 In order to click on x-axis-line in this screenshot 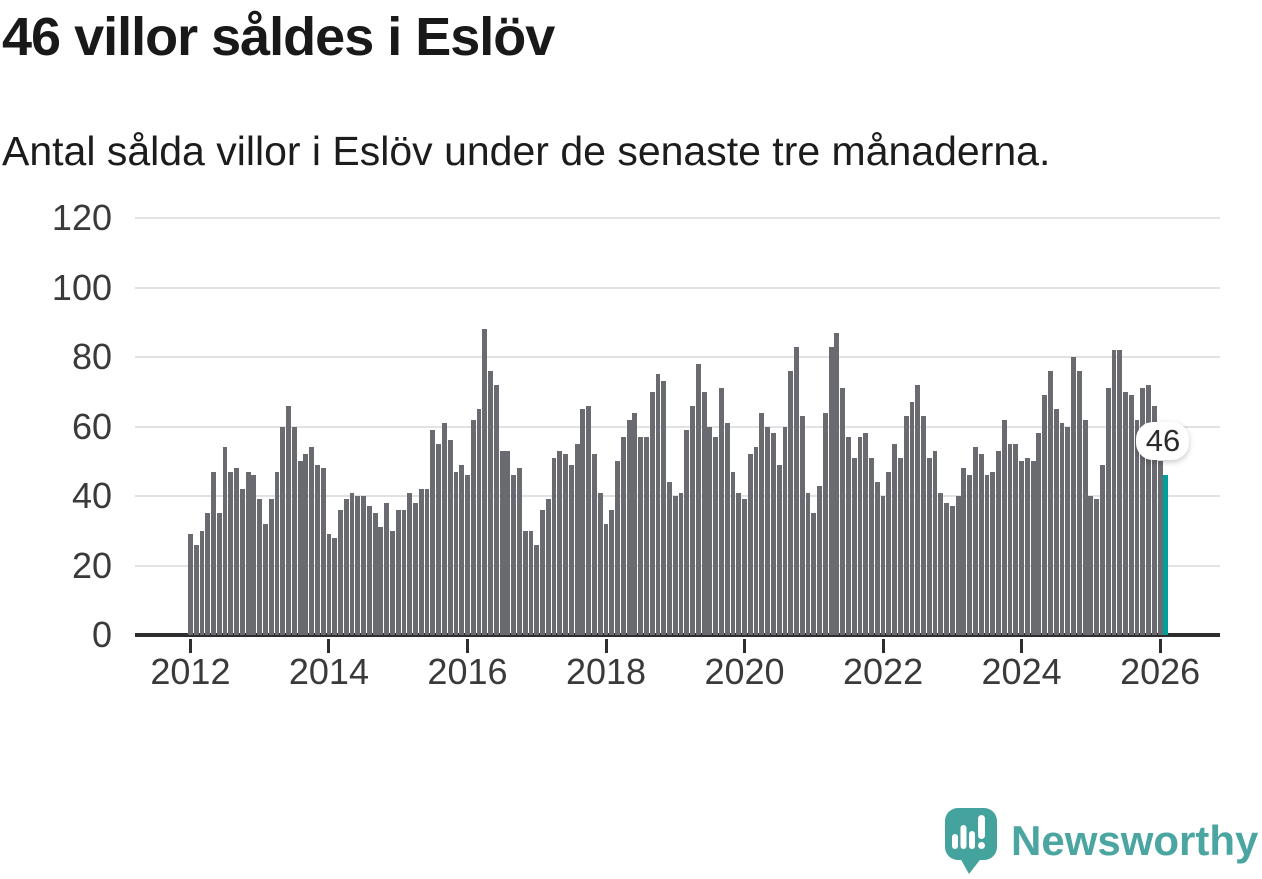, I will do `click(677, 635)`.